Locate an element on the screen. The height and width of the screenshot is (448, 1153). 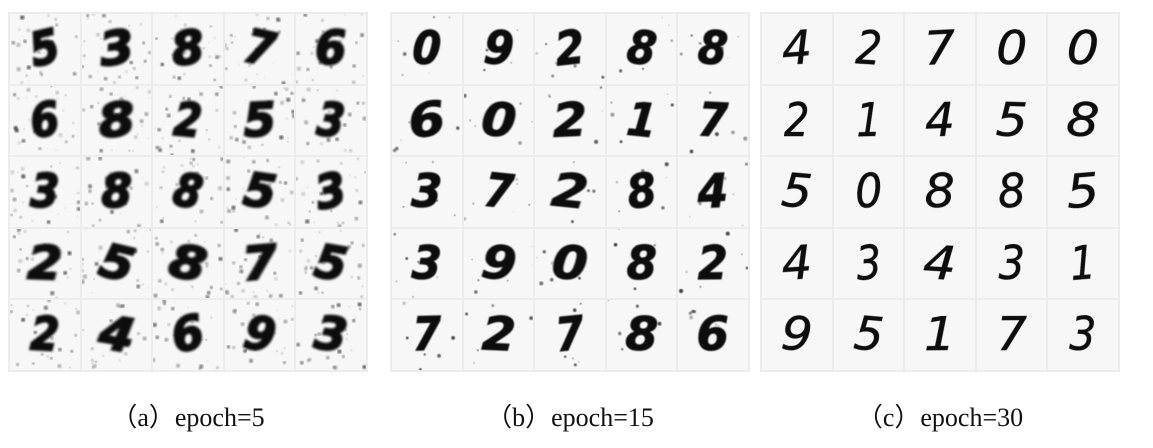
caption-epoch-5: （a）epoch=5 is located at coordinates (188, 417).